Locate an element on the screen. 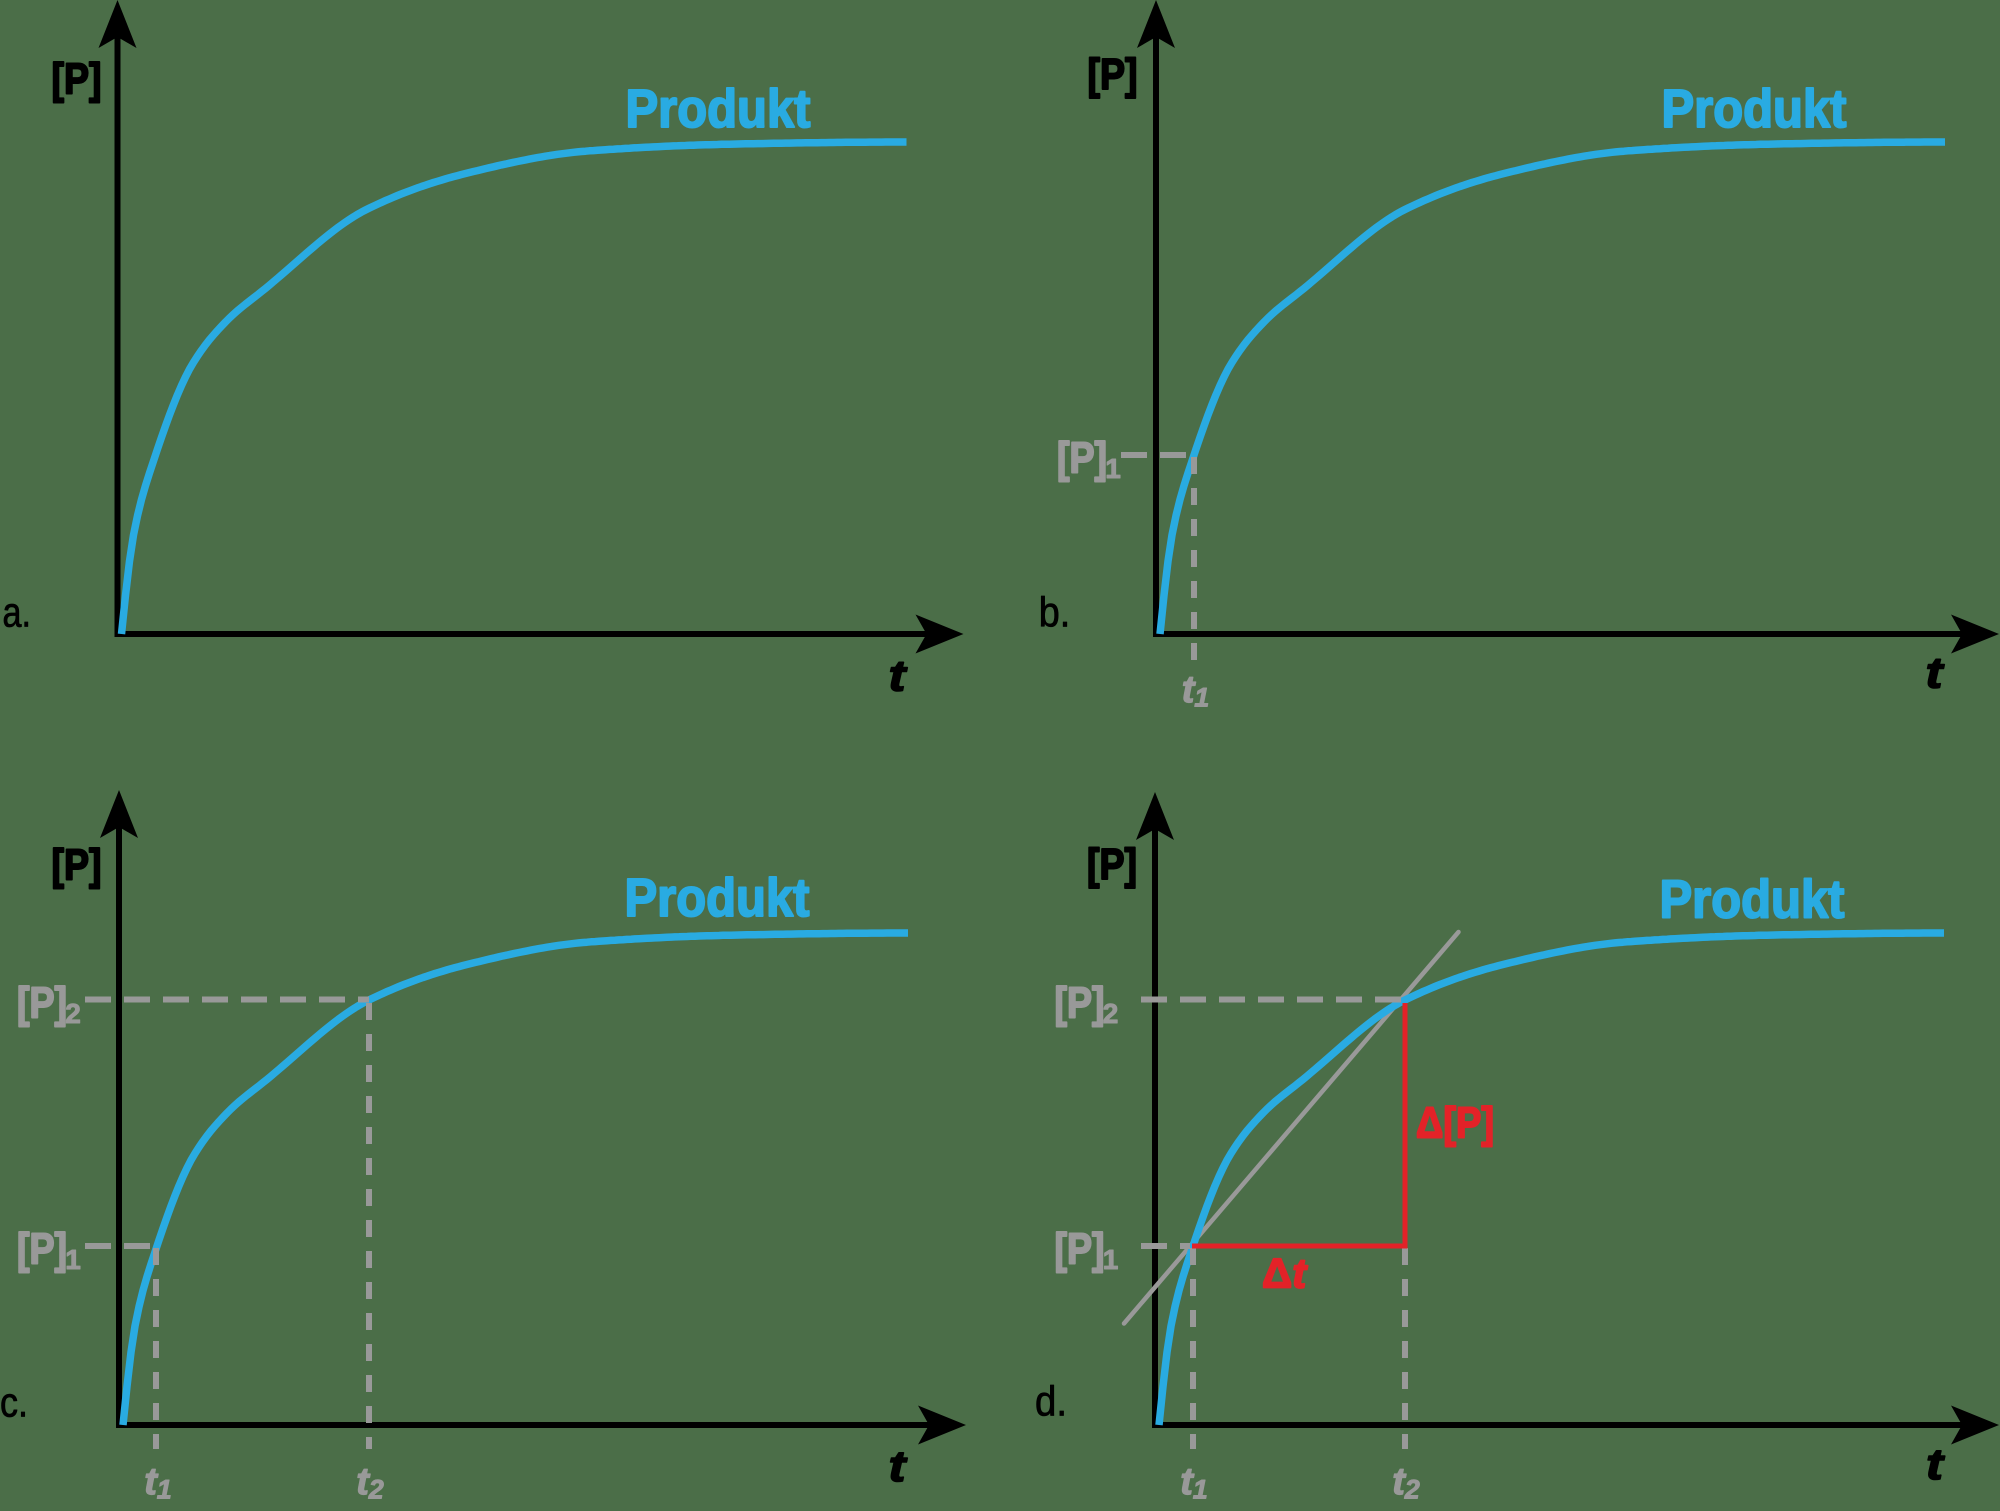 This screenshot has width=2000, height=1511. svg-text: b. is located at coordinates (1055, 611).